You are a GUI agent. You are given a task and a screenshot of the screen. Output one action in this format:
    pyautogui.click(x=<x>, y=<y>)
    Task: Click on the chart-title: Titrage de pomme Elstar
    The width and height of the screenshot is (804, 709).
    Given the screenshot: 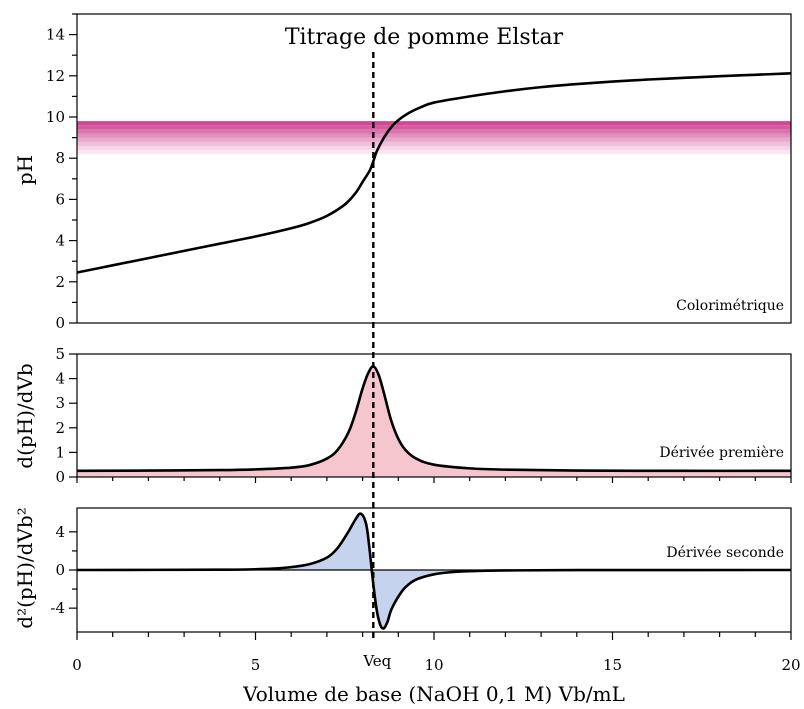 What is the action you would take?
    pyautogui.click(x=424, y=37)
    